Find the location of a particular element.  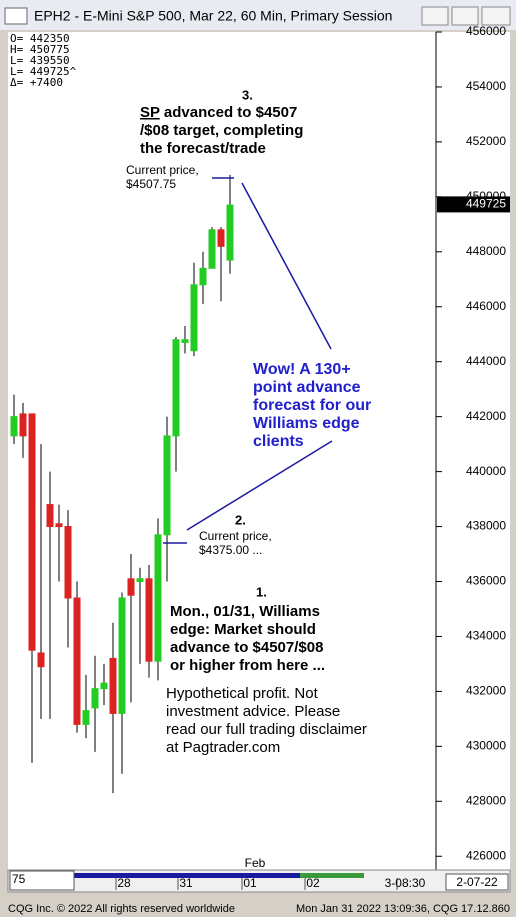

scroll-thumb is located at coordinates (332, 875).